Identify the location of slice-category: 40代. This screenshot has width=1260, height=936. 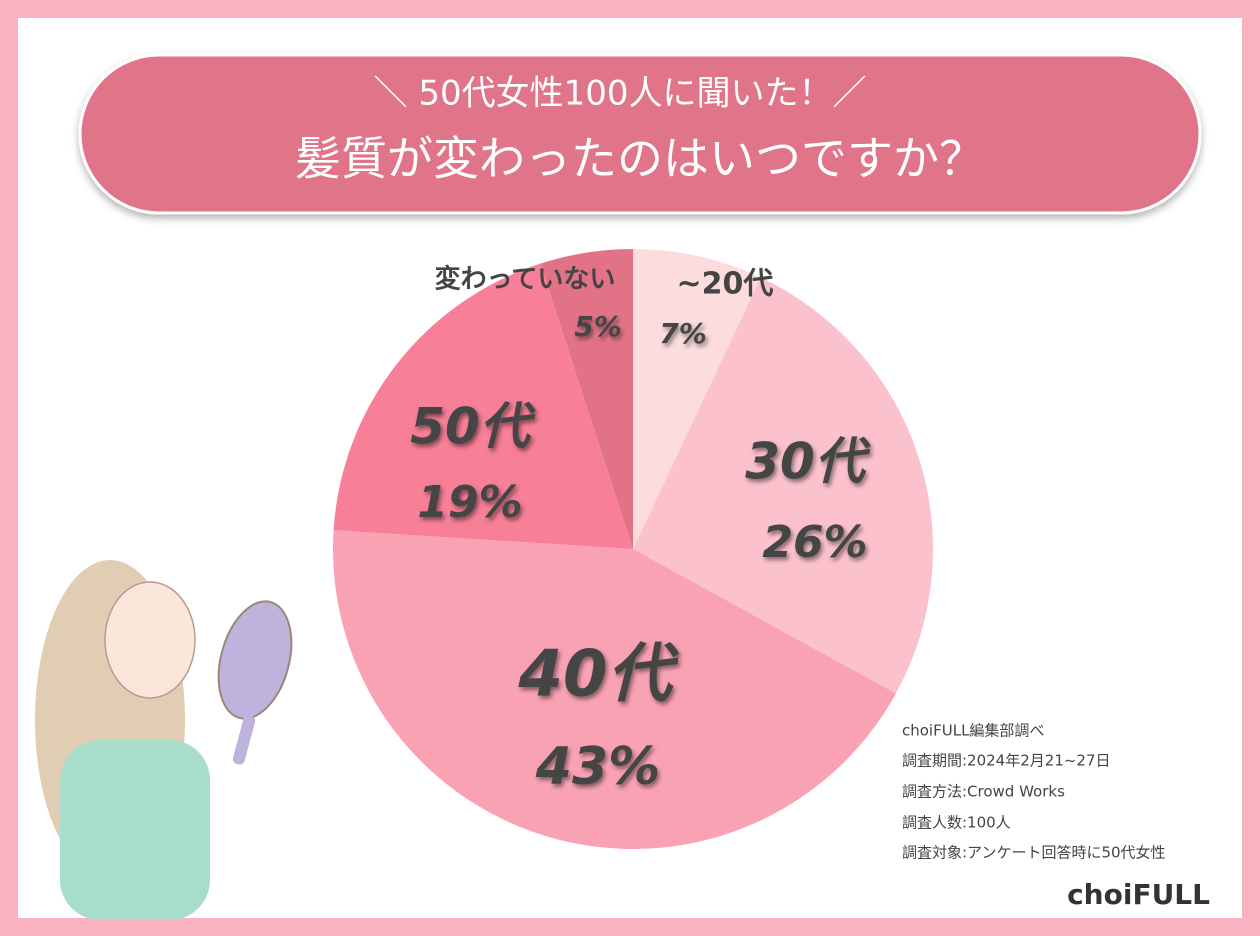
(598, 675).